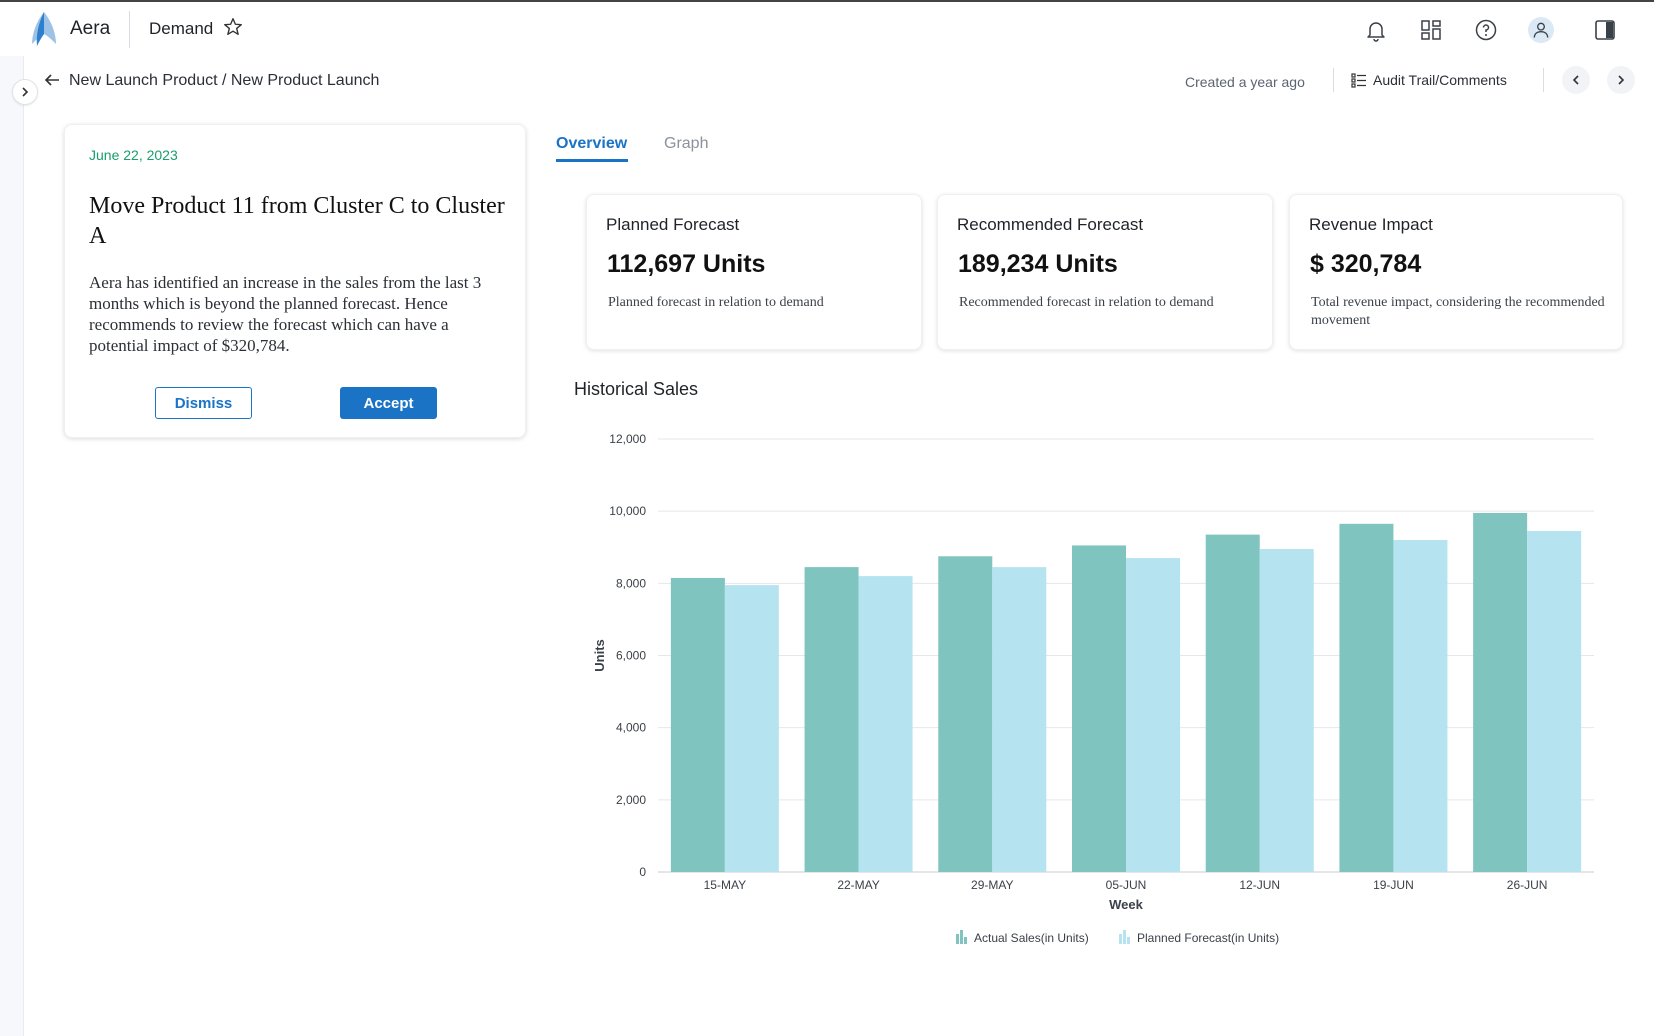  I want to click on app-title: Demand, so click(181, 28).